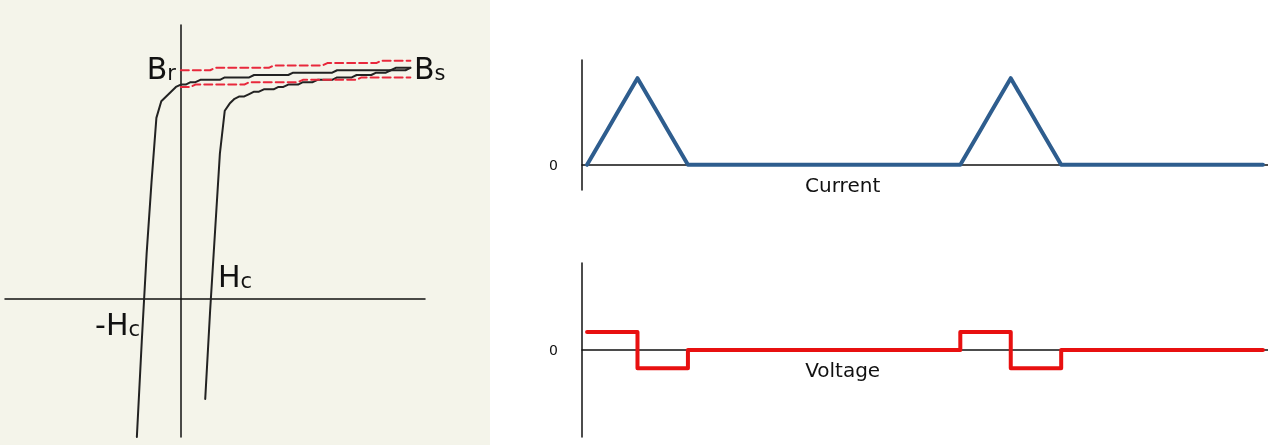 The image size is (1268, 445). What do you see at coordinates (843, 370) in the screenshot?
I see `x-axis-title: Voltage` at bounding box center [843, 370].